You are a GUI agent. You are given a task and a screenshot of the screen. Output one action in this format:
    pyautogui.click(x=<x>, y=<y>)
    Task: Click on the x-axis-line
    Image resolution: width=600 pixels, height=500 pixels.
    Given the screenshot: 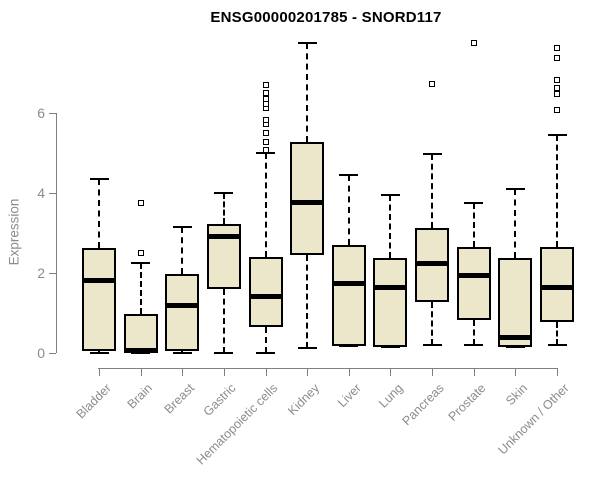 What is the action you would take?
    pyautogui.click(x=328, y=368)
    